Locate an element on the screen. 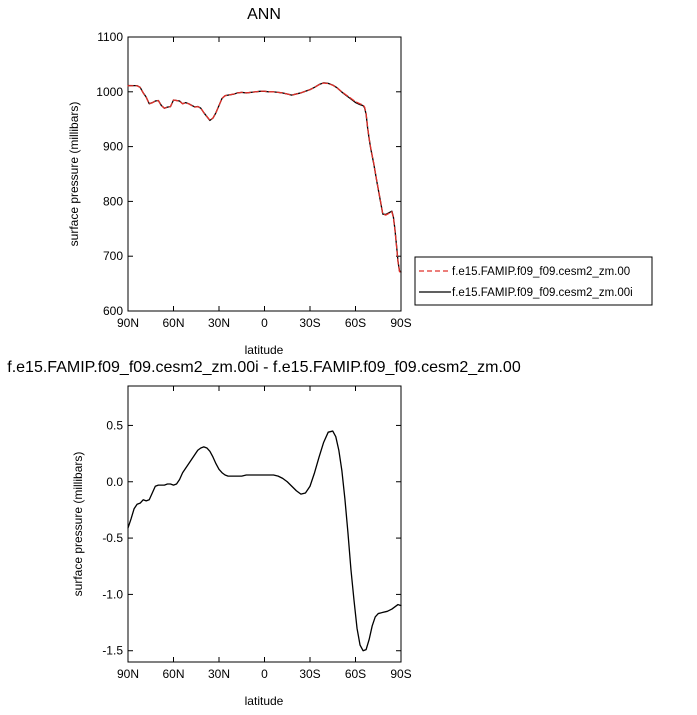 This screenshot has width=697, height=715. top-x-tick-label: 90N is located at coordinates (128, 323).